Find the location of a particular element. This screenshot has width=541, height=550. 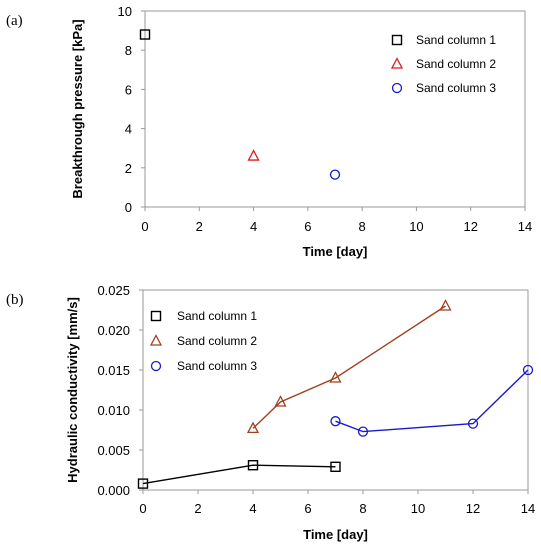

y-tick-label: 0 is located at coordinates (128, 207).